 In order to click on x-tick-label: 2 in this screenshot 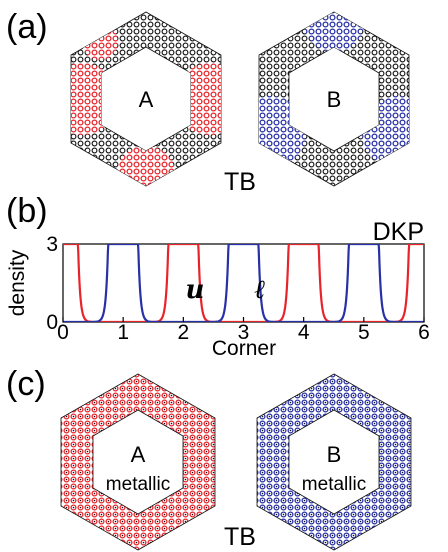, I will do `click(183, 332)`.